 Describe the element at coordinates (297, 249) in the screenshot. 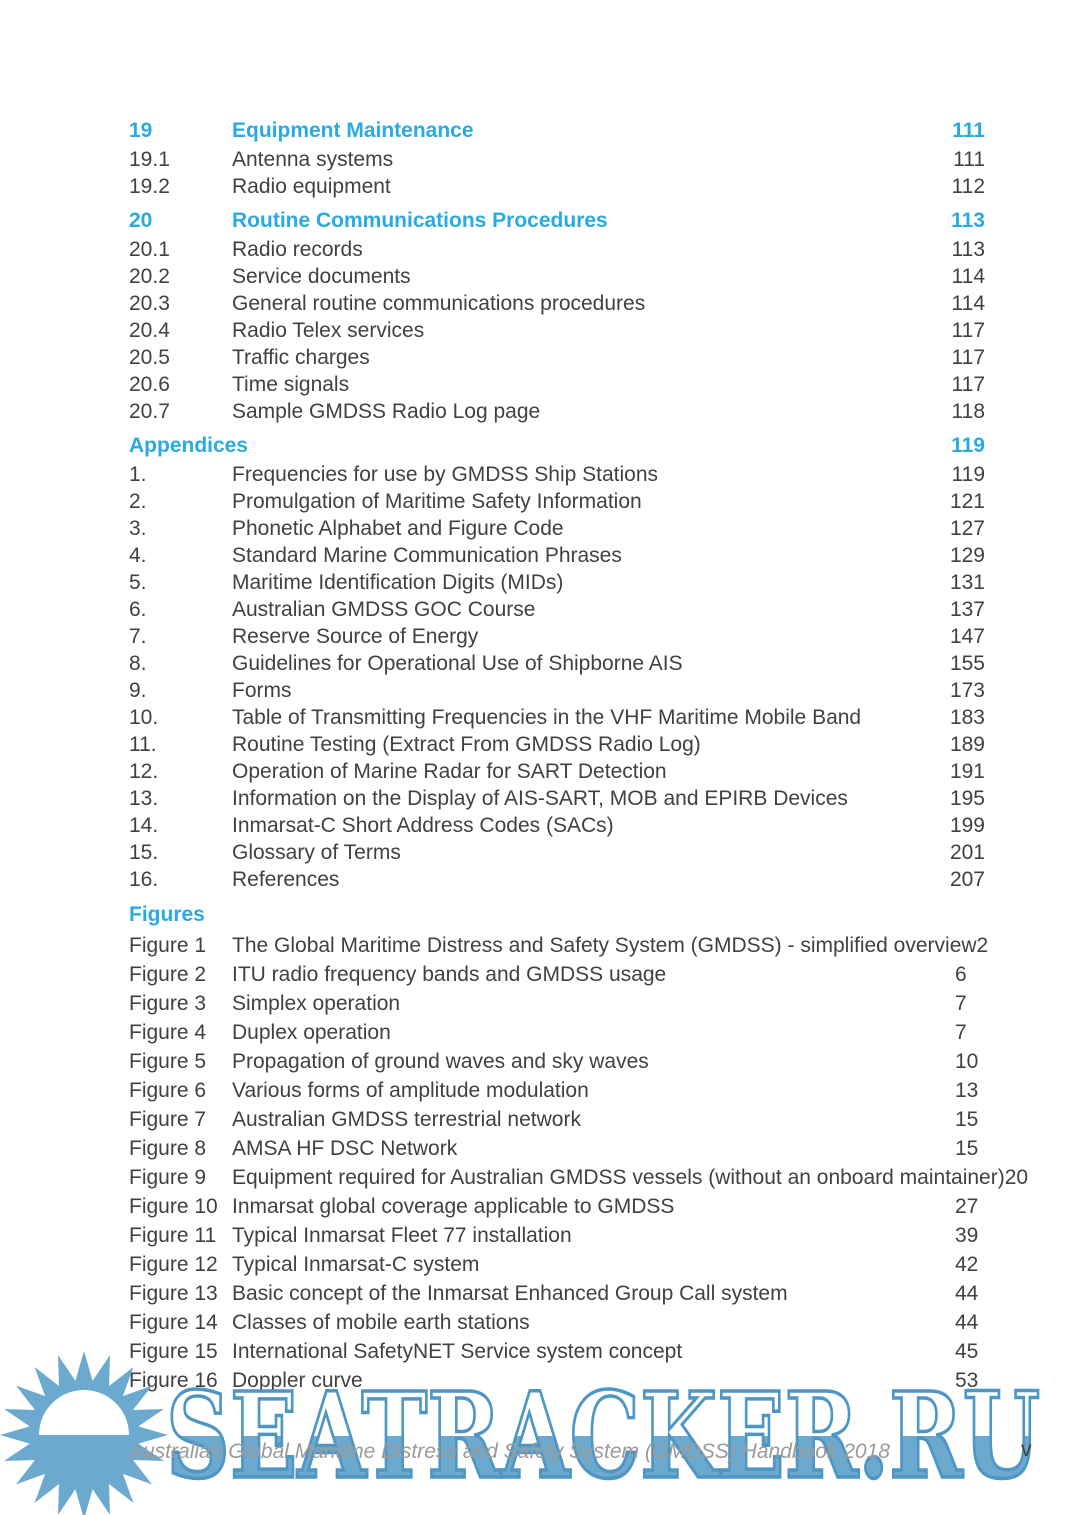

I see `toc-entry-title: Radio records` at that location.